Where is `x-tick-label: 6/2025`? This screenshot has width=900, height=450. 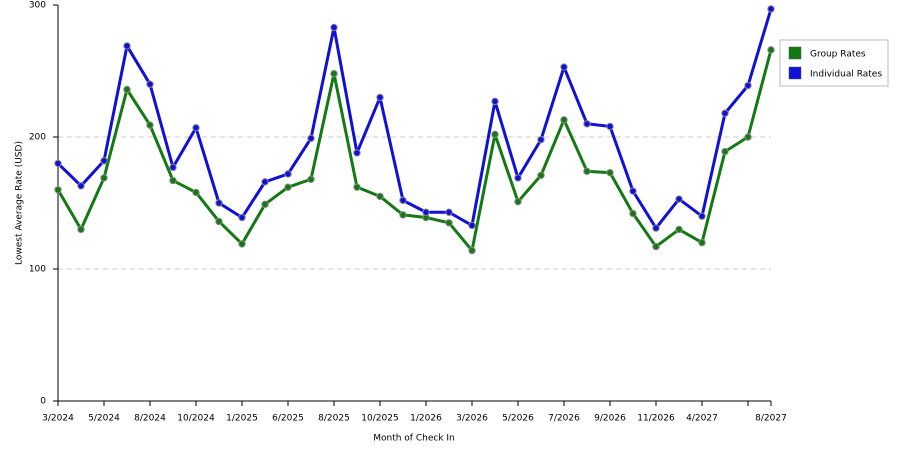
x-tick-label: 6/2025 is located at coordinates (288, 419).